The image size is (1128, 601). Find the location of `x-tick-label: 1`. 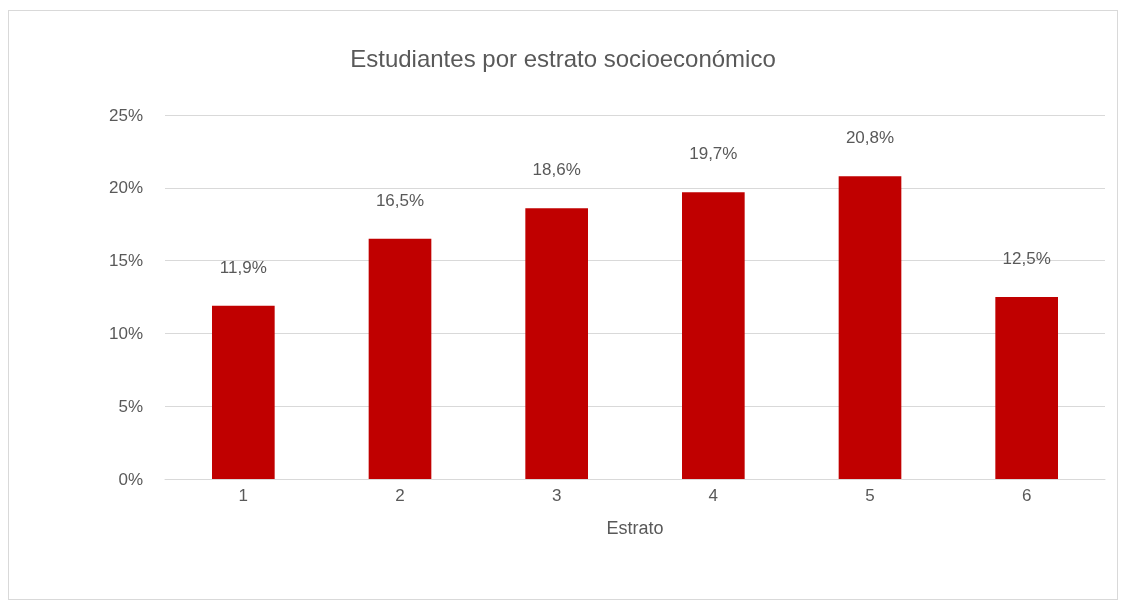

x-tick-label: 1 is located at coordinates (243, 495).